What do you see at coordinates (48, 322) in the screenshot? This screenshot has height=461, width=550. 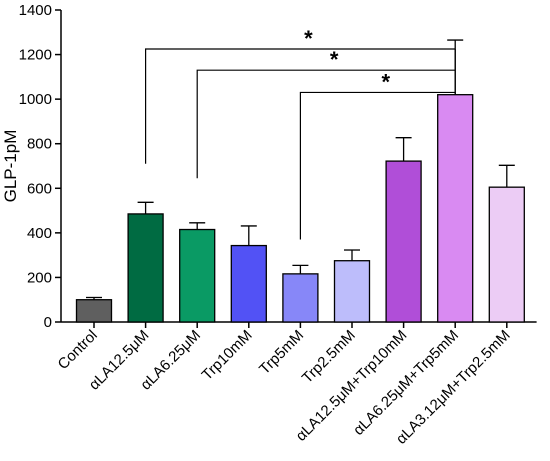 I see `y-tick-label: 0` at bounding box center [48, 322].